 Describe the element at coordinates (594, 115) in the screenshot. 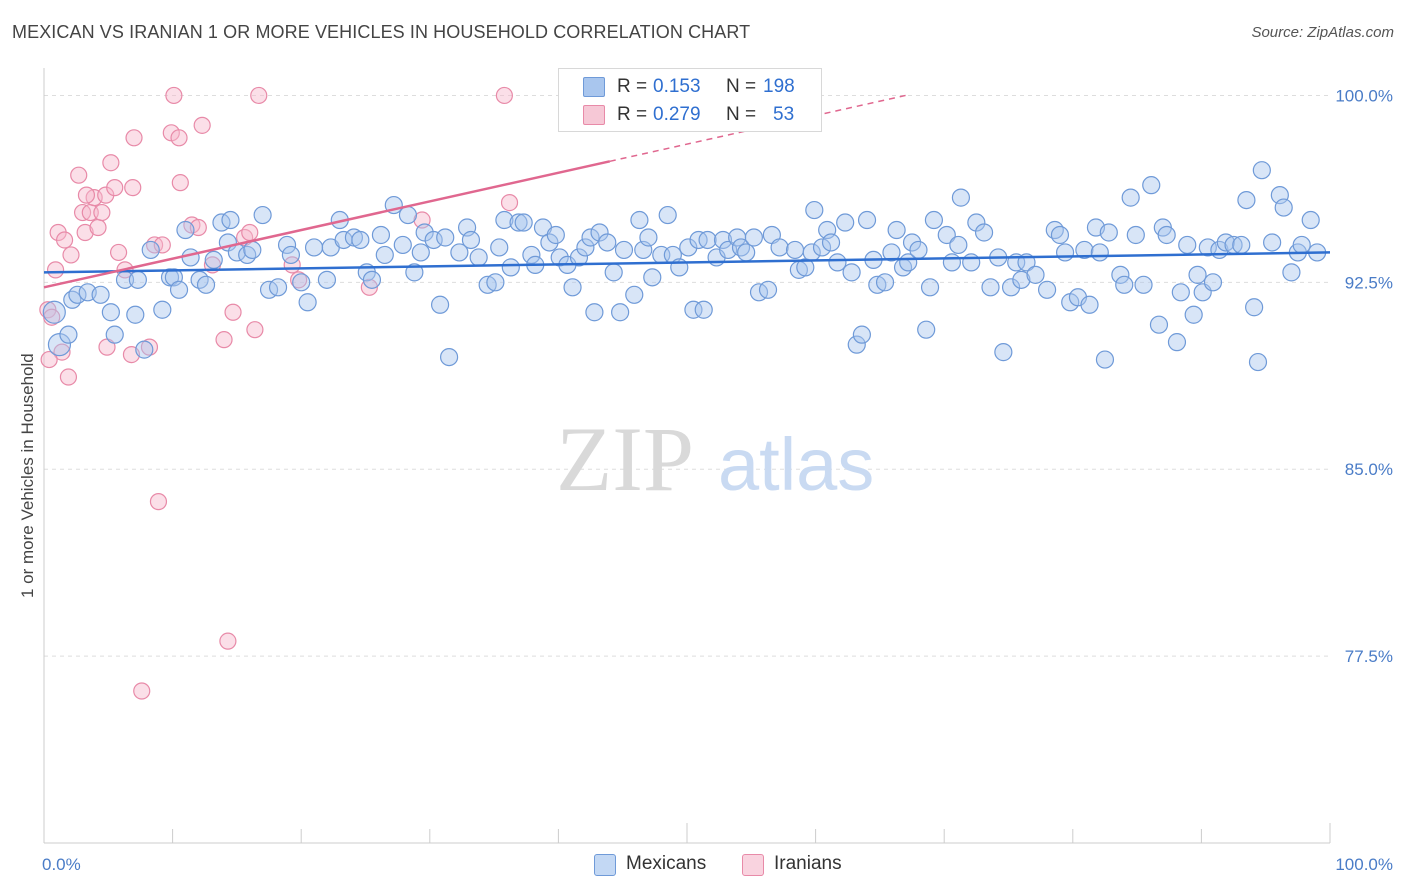

I see `iranians-swatch` at that location.